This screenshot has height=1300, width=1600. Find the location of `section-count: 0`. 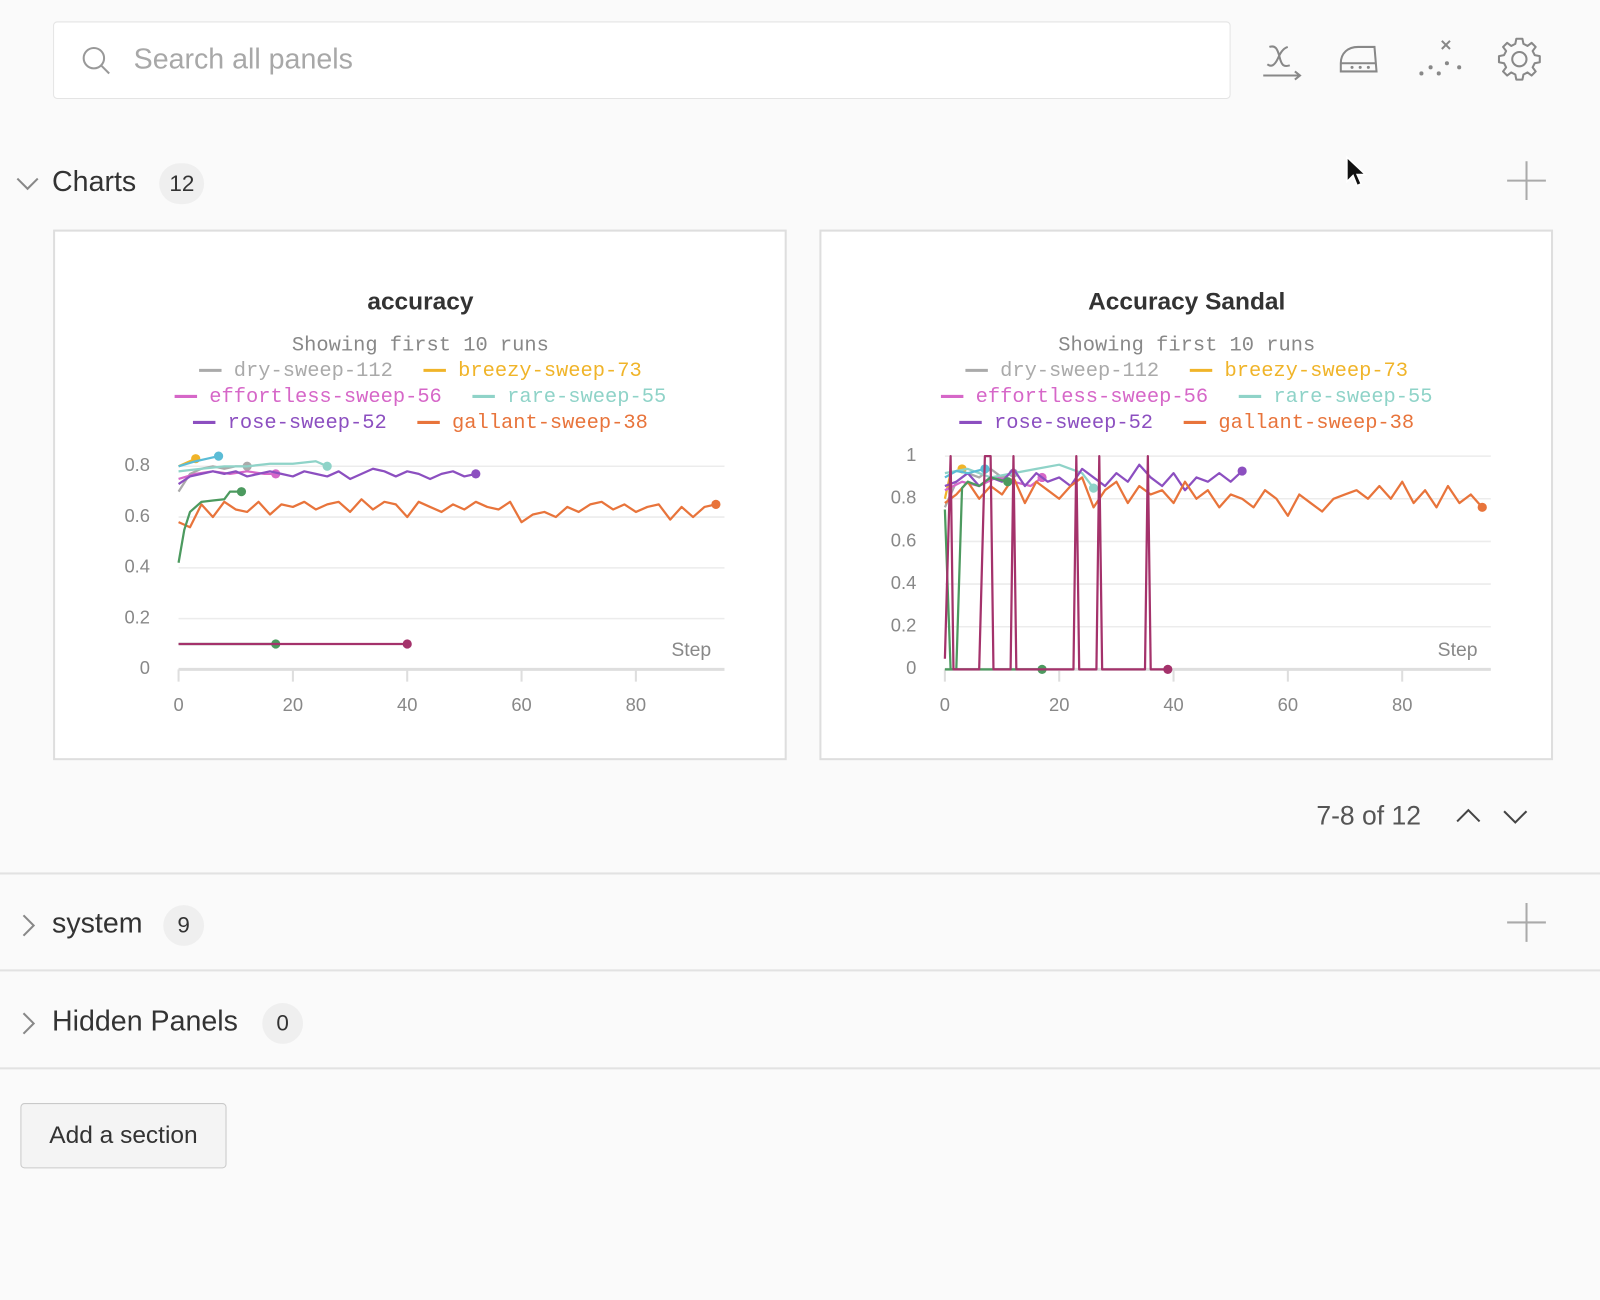

section-count: 0 is located at coordinates (283, 1023).